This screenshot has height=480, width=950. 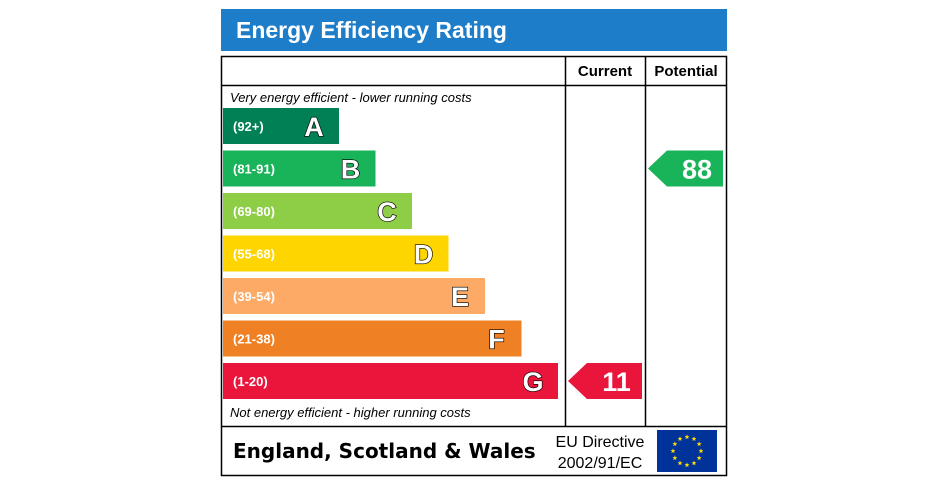 I want to click on band-range-b: (81-91), so click(x=254, y=169).